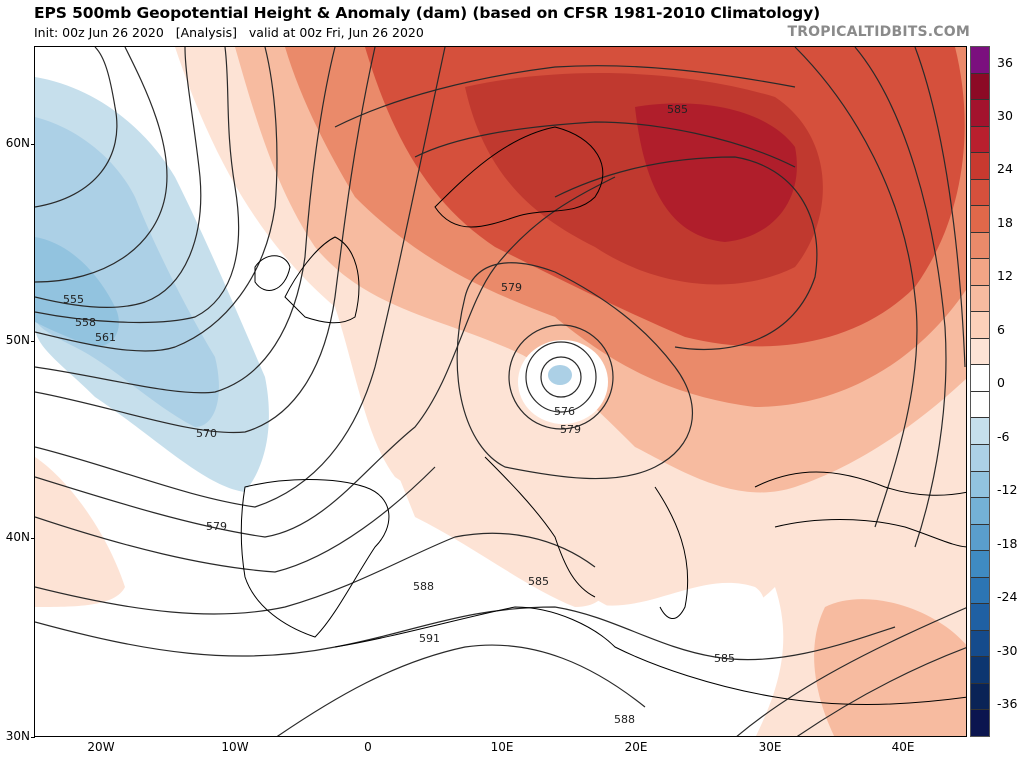 This screenshot has width=1024, height=757. I want to click on anomaly-colorbar, so click(980, 391).